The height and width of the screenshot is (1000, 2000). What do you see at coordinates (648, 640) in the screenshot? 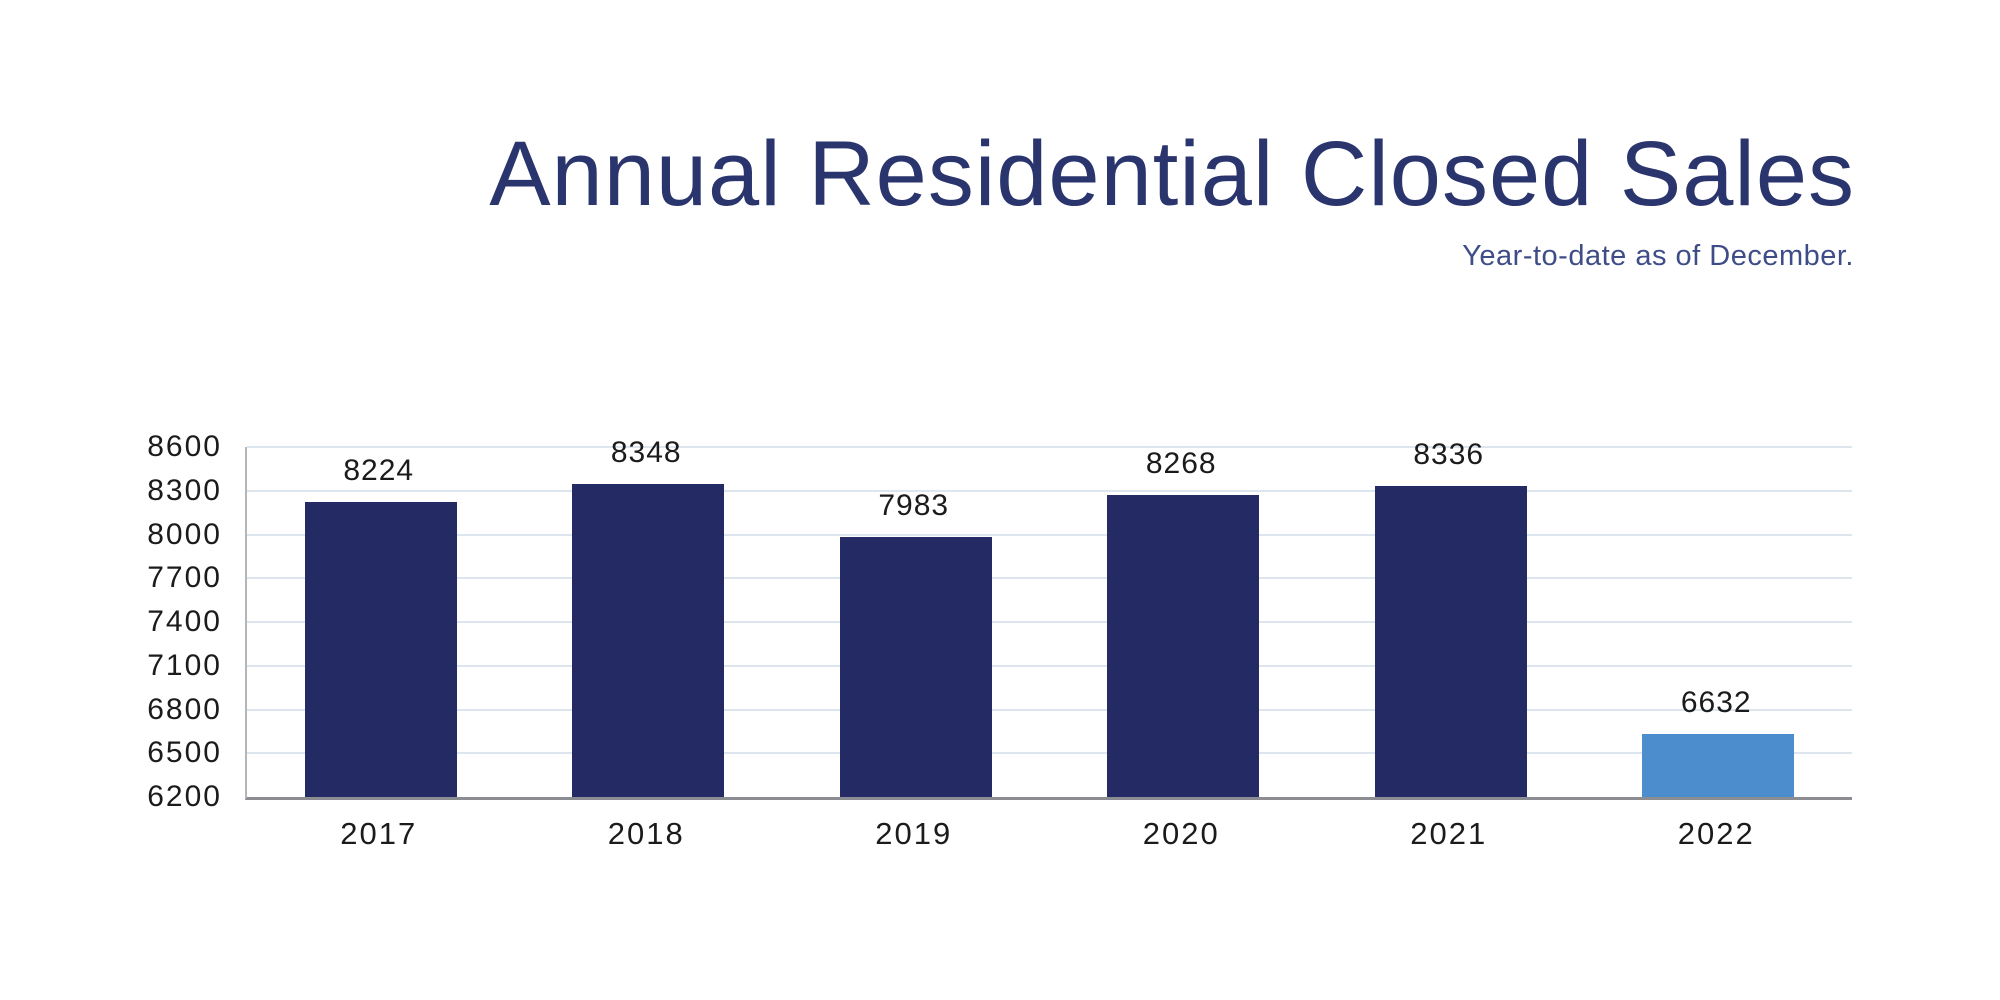
I see `bar-2018` at bounding box center [648, 640].